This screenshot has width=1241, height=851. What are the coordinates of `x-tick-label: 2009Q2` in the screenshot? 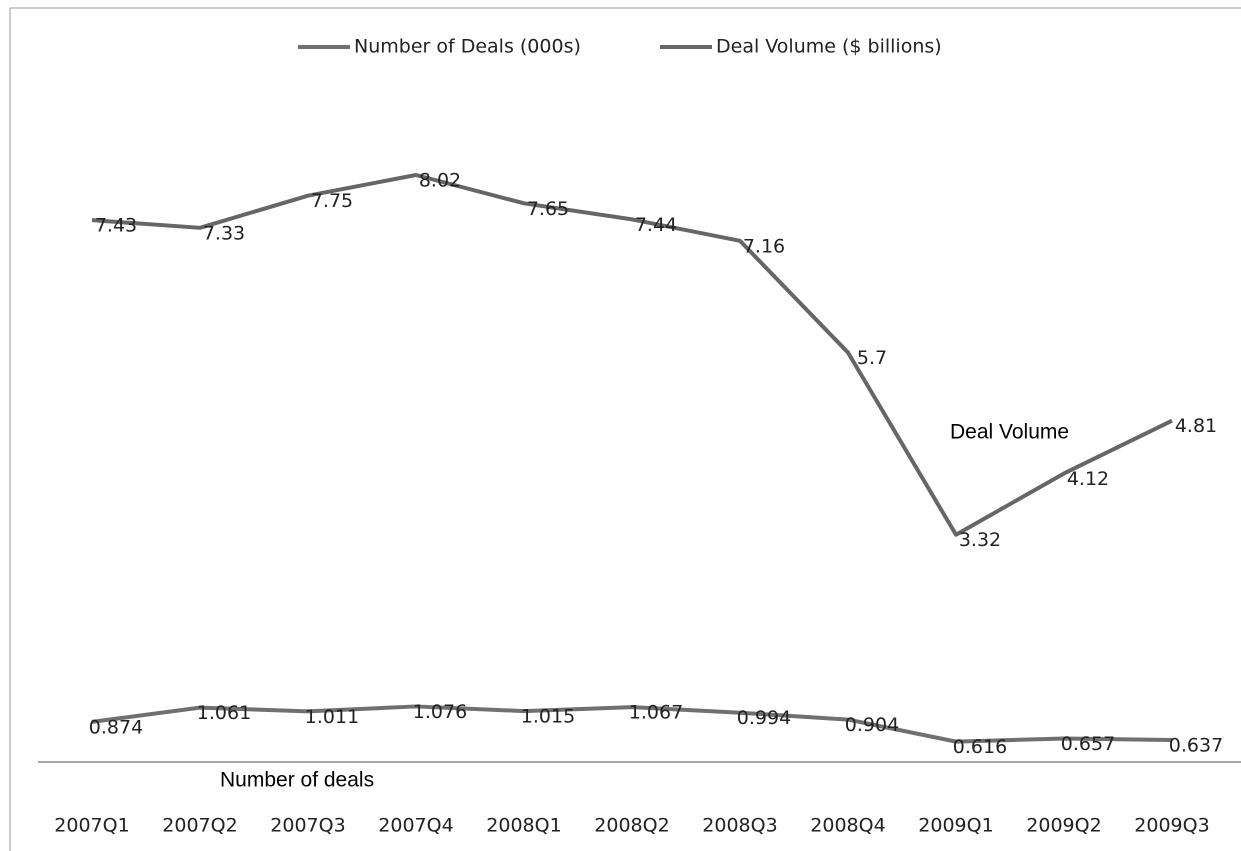 It's located at (1063, 826).